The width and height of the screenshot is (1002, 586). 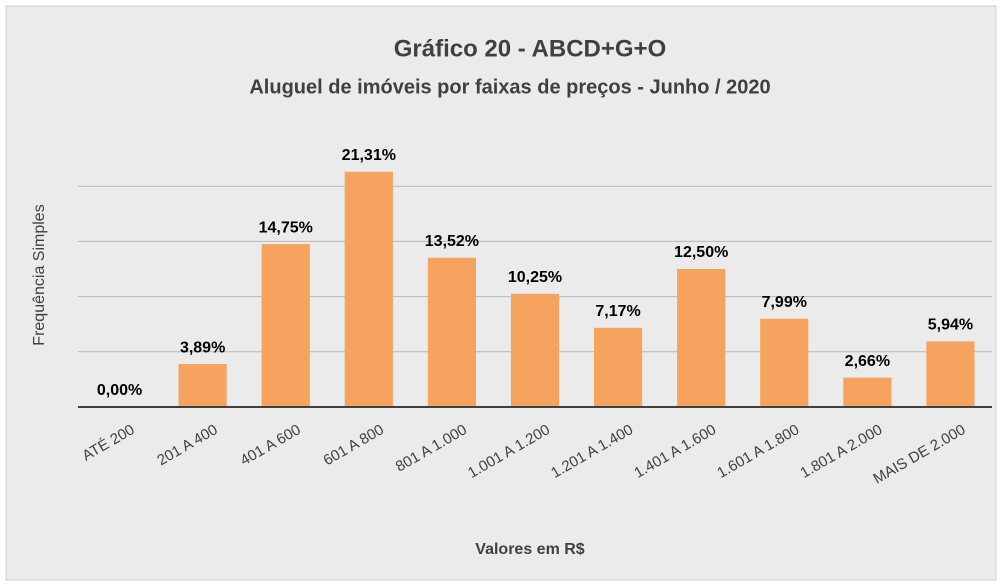 What do you see at coordinates (535, 277) in the screenshot?
I see `data-label: 10,25%` at bounding box center [535, 277].